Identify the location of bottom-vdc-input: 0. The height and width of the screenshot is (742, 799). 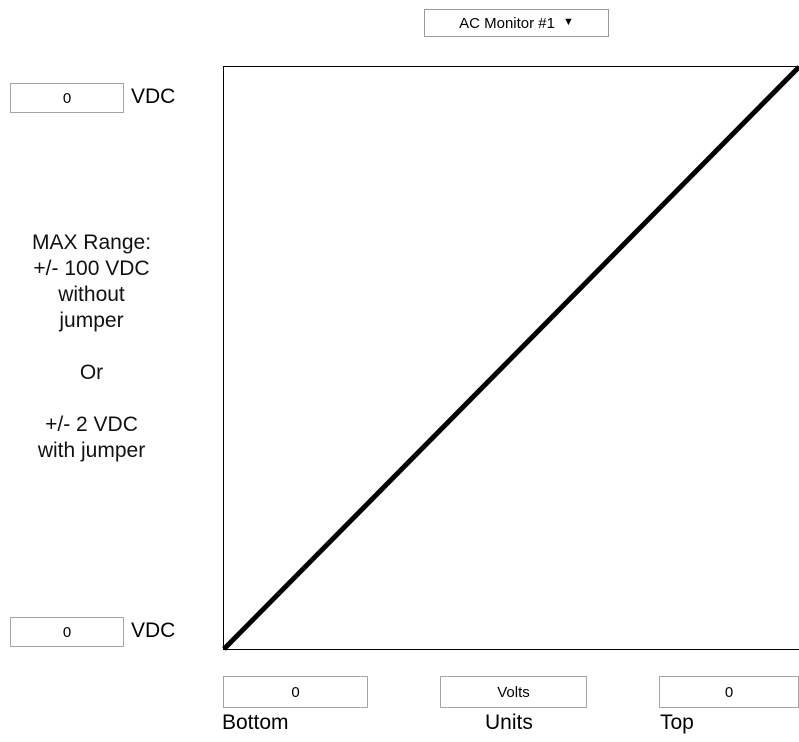
(67, 632).